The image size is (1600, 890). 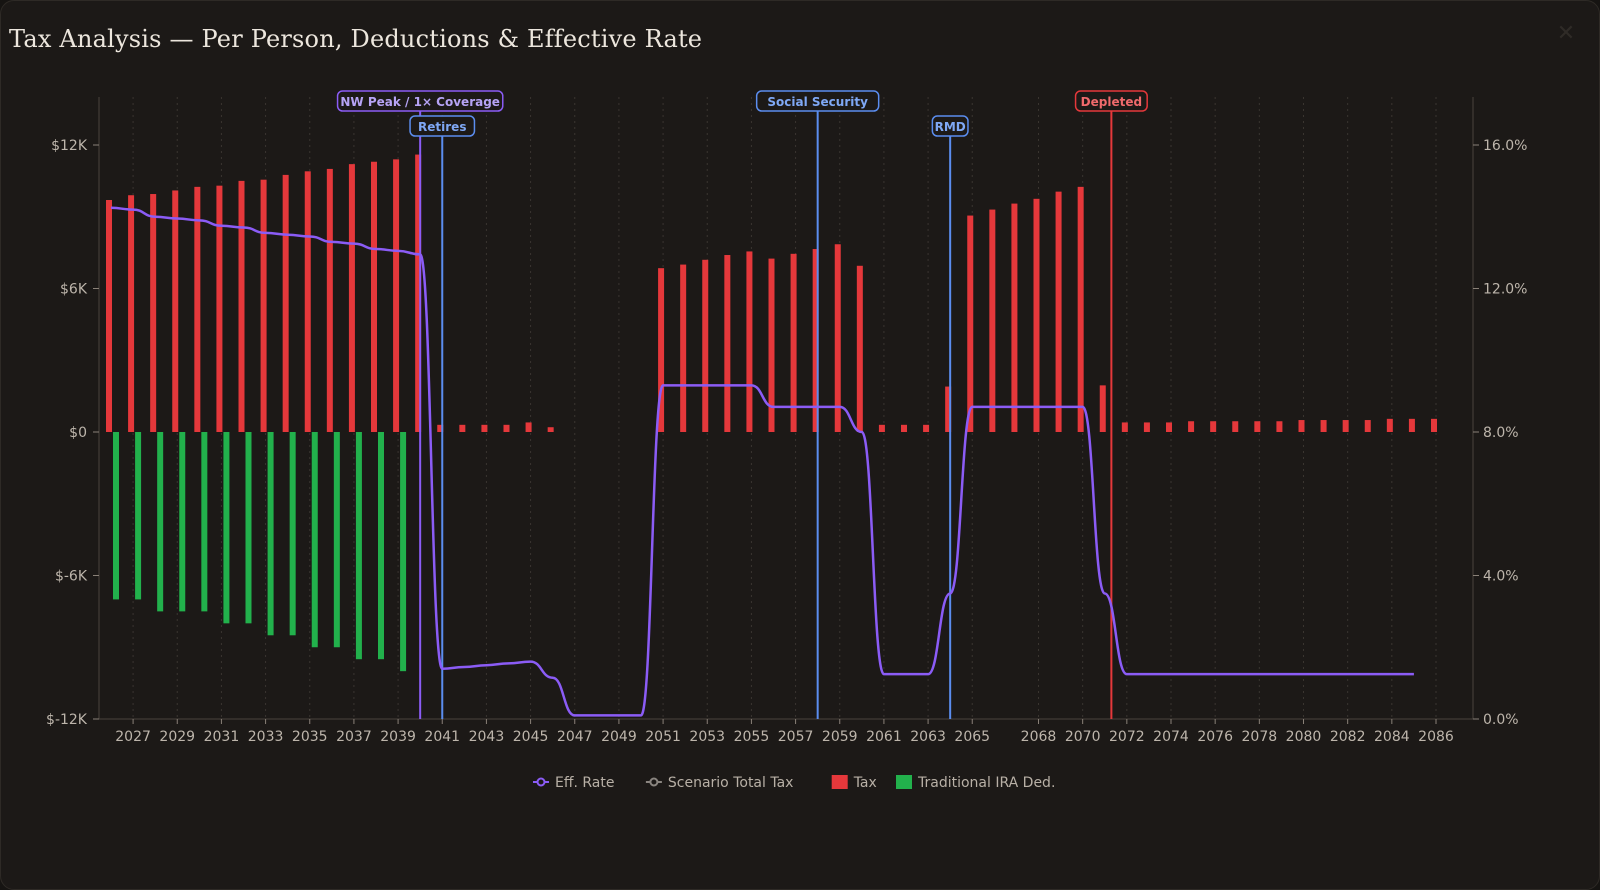 I want to click on y-left-tick-label: $6K, so click(x=74, y=290).